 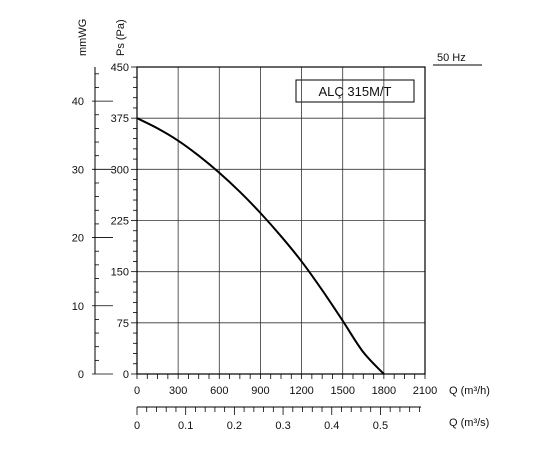 I want to click on secondary-y-axis-title: mmWG, so click(x=83, y=37).